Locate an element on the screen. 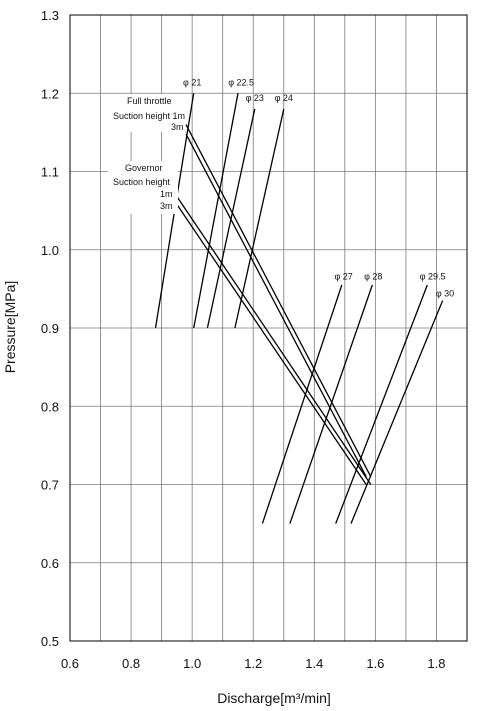 Image resolution: width=480 pixels, height=711 pixels. governor-3m-label: 3m is located at coordinates (166, 206).